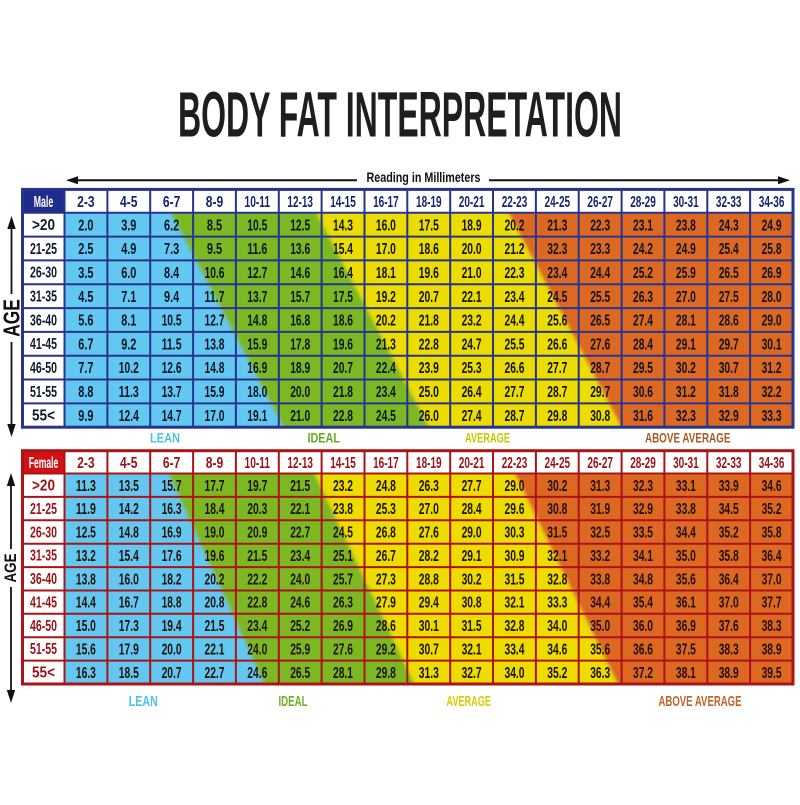  I want to click on svg-text: 12.5, so click(300, 225).